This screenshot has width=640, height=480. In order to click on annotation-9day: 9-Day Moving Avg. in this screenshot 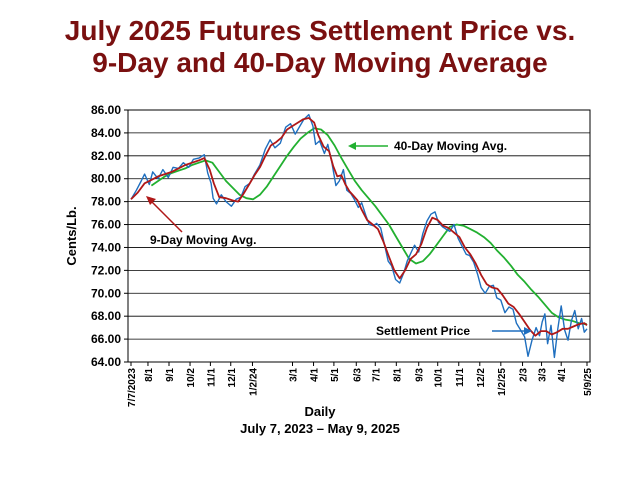, I will do `click(201, 221)`.